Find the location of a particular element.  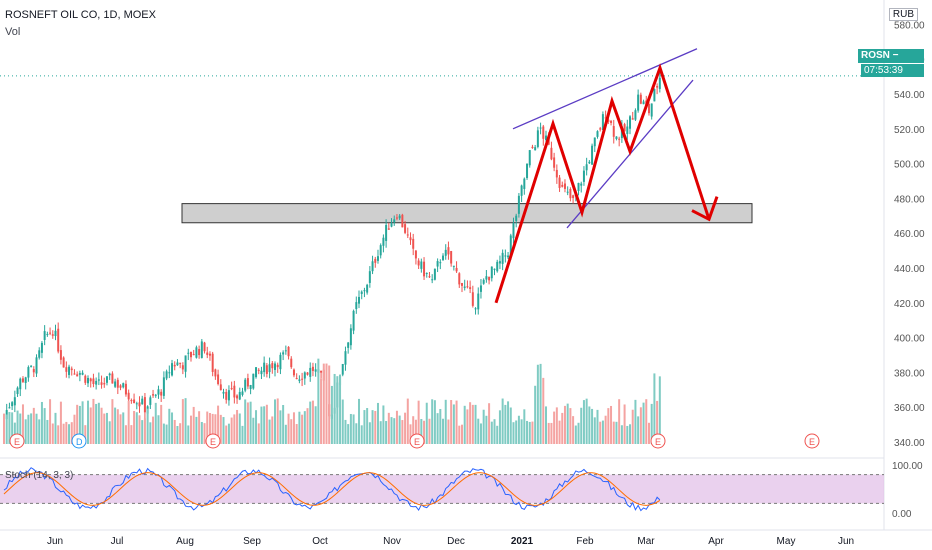

x-tick-label: Apr is located at coordinates (716, 541).